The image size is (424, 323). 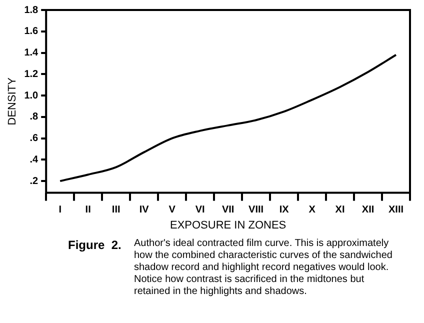 I want to click on x-tick-label: XIII, so click(x=396, y=210).